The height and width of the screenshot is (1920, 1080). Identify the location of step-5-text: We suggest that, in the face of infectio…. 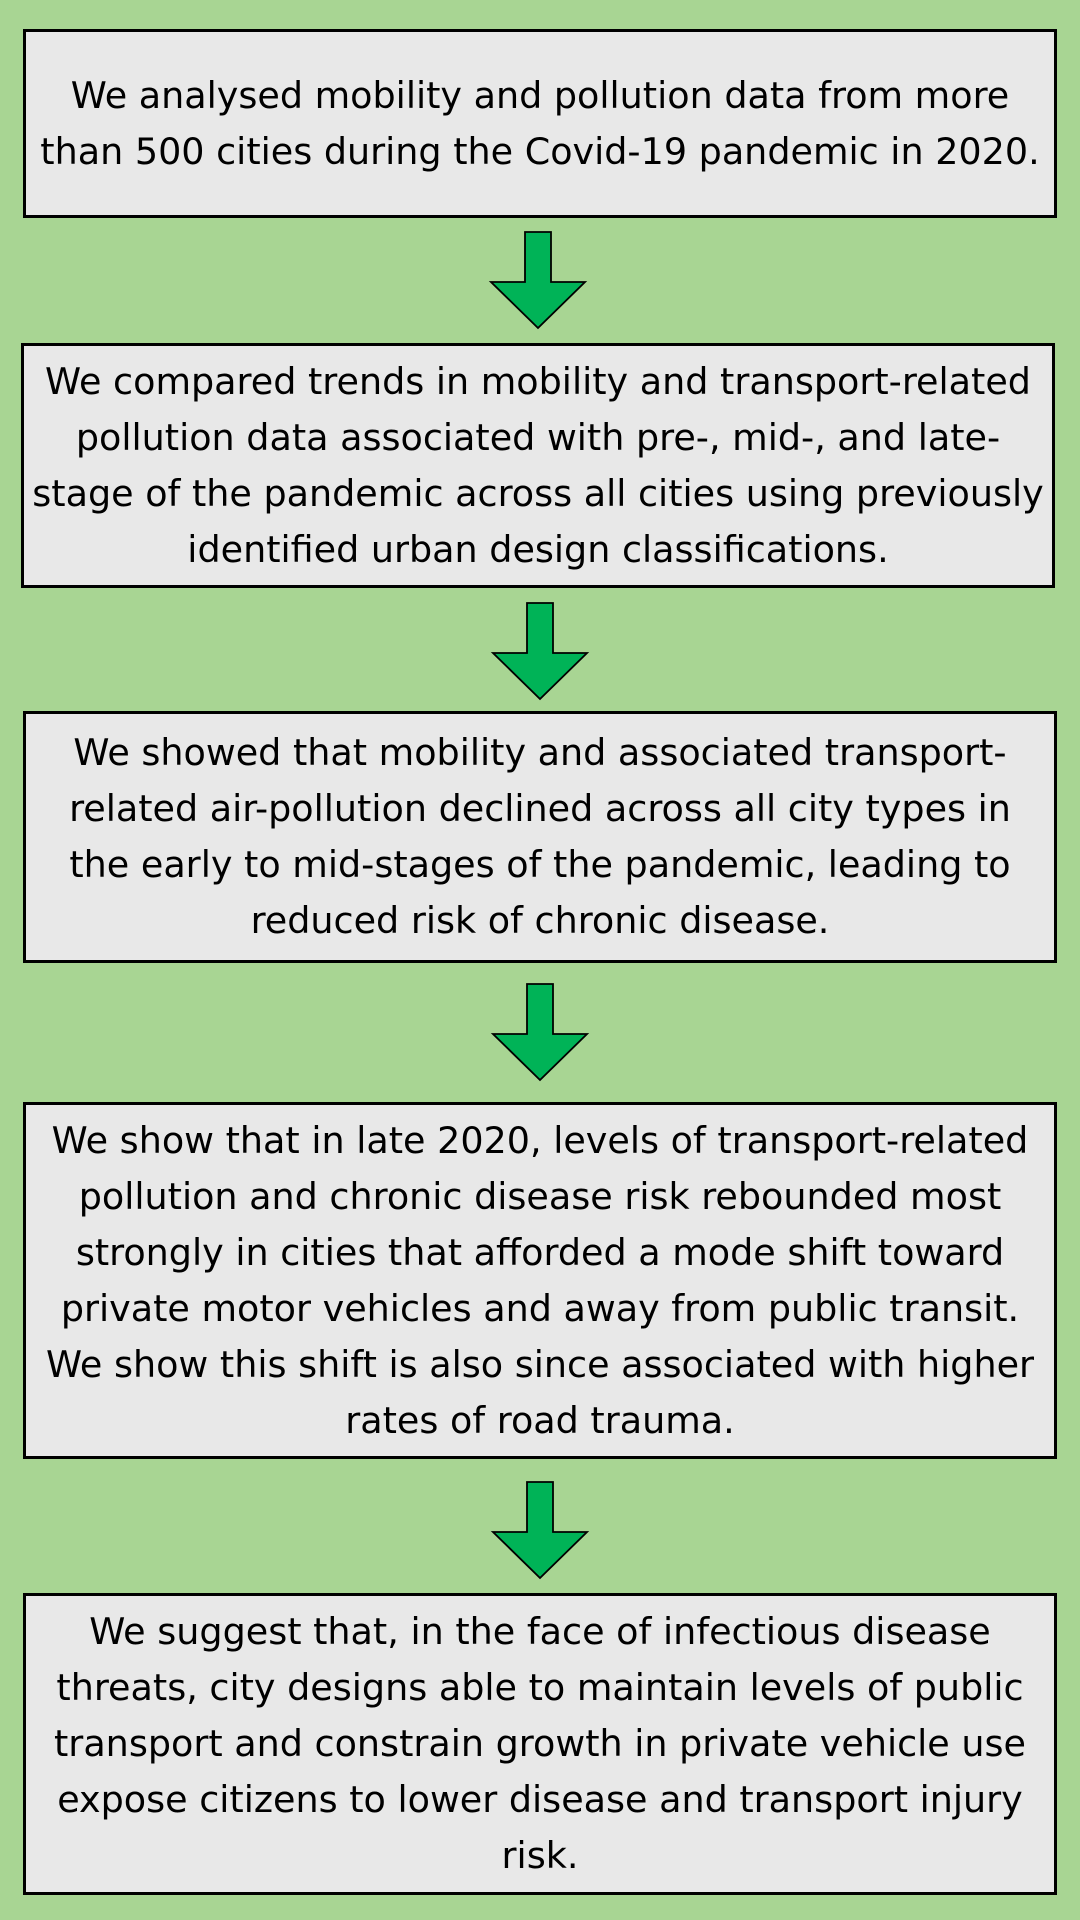
(540, 1743).